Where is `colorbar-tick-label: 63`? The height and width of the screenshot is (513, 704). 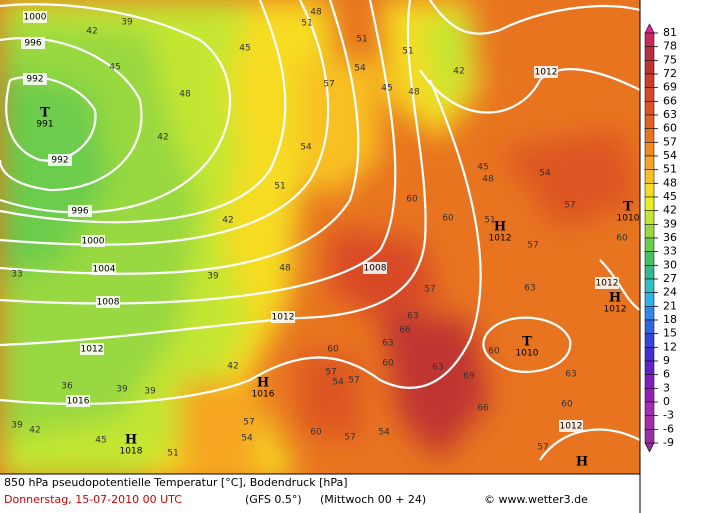 colorbar-tick-label: 63 is located at coordinates (670, 114).